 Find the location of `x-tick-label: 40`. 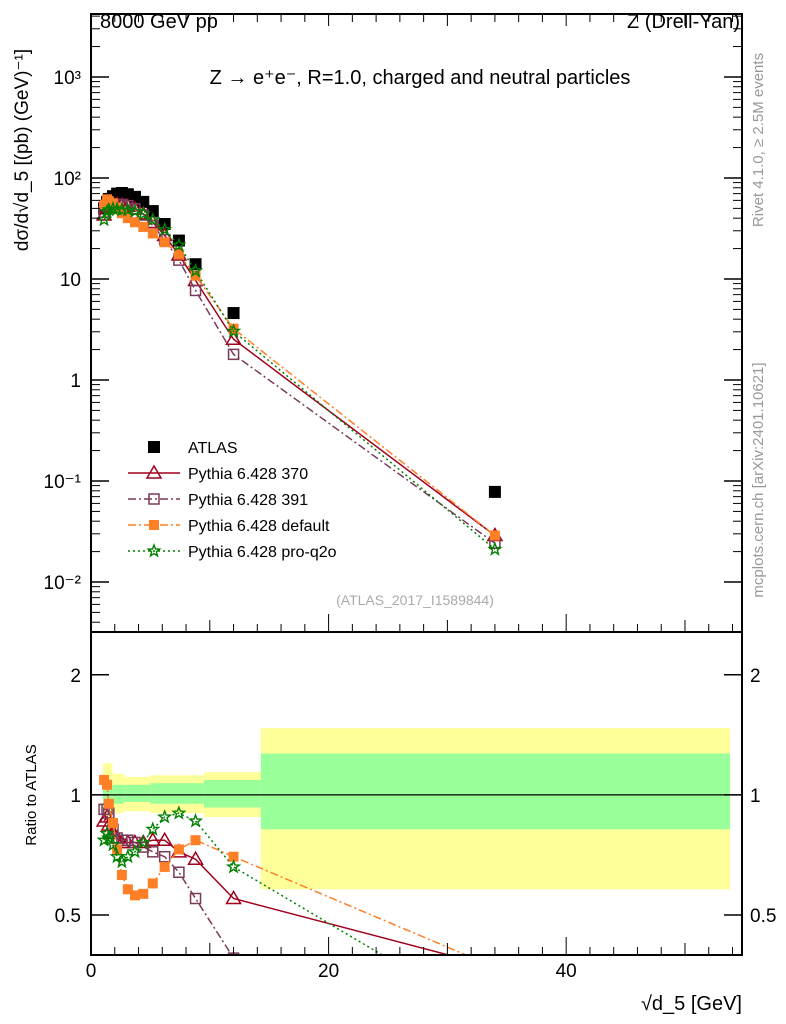

x-tick-label: 40 is located at coordinates (566, 971).